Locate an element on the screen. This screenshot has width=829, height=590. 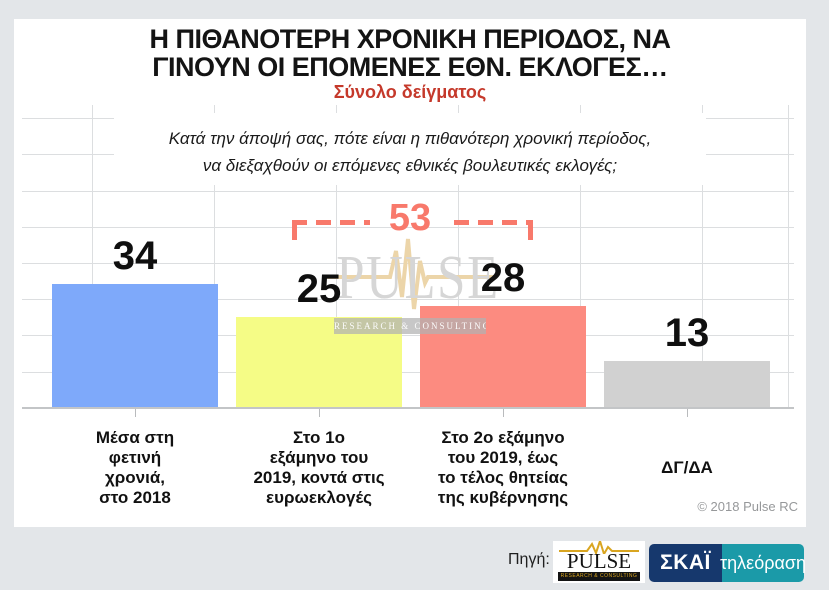
chart-subtitle: Σύνολο δείγματος is located at coordinates (410, 92).